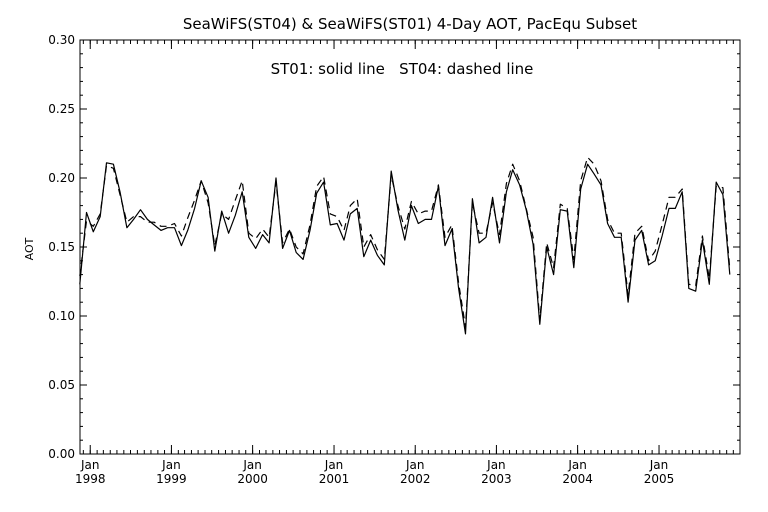 Image resolution: width=768 pixels, height=512 pixels. Describe the element at coordinates (61, 178) in the screenshot. I see `y-tick-label: 0.20` at that location.